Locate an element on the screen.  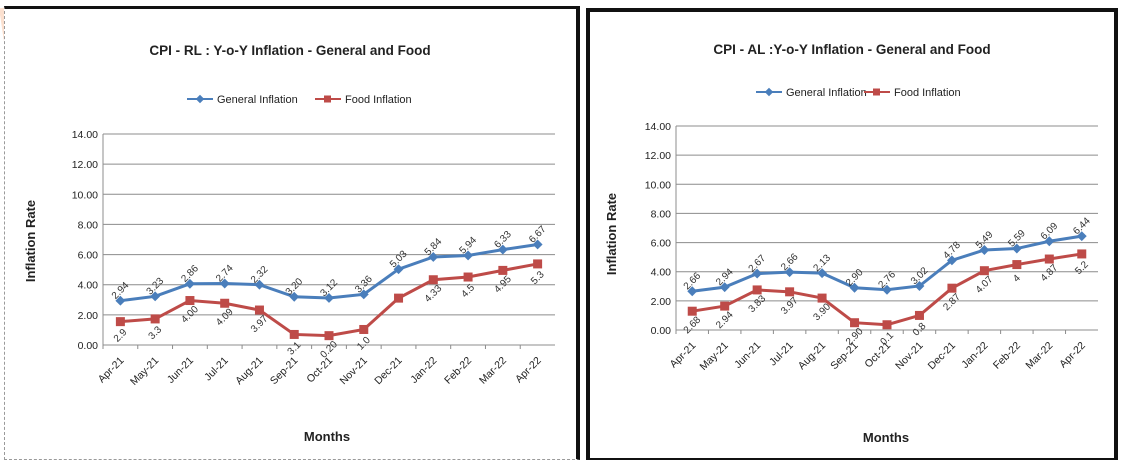
x-tick-label: Nov-21 is located at coordinates (909, 356).